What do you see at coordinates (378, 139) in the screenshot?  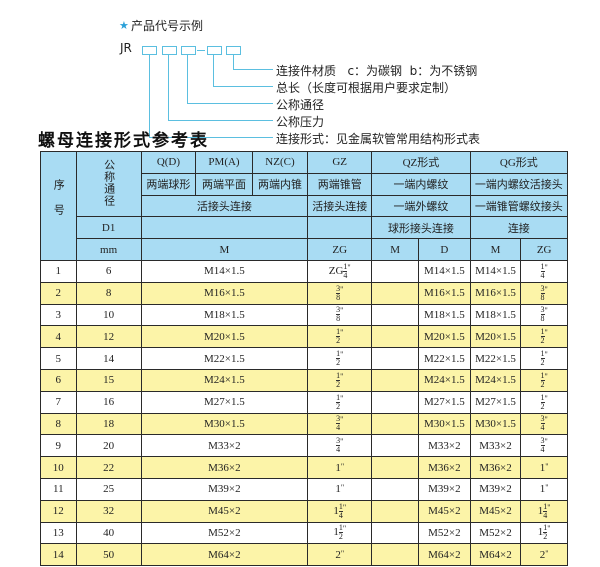 I see `legend-connection-form: 连接形式：见金属软管常用结构形式表` at bounding box center [378, 139].